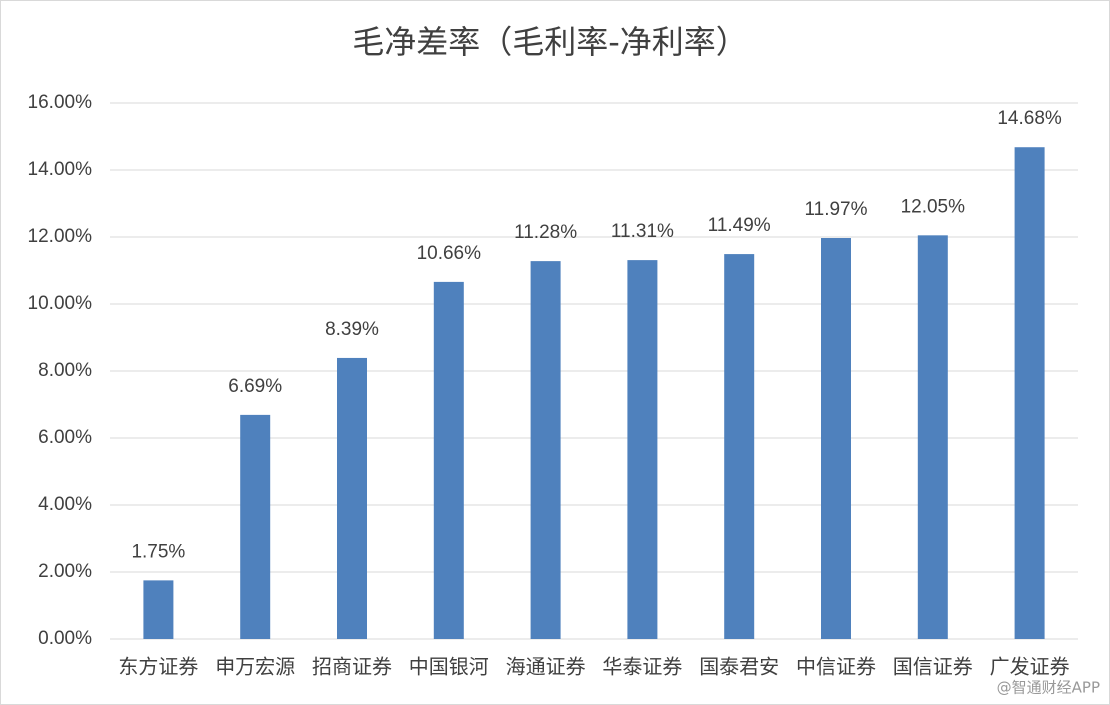 The width and height of the screenshot is (1110, 705). Describe the element at coordinates (933, 206) in the screenshot. I see `value-label: 12.05%` at that location.